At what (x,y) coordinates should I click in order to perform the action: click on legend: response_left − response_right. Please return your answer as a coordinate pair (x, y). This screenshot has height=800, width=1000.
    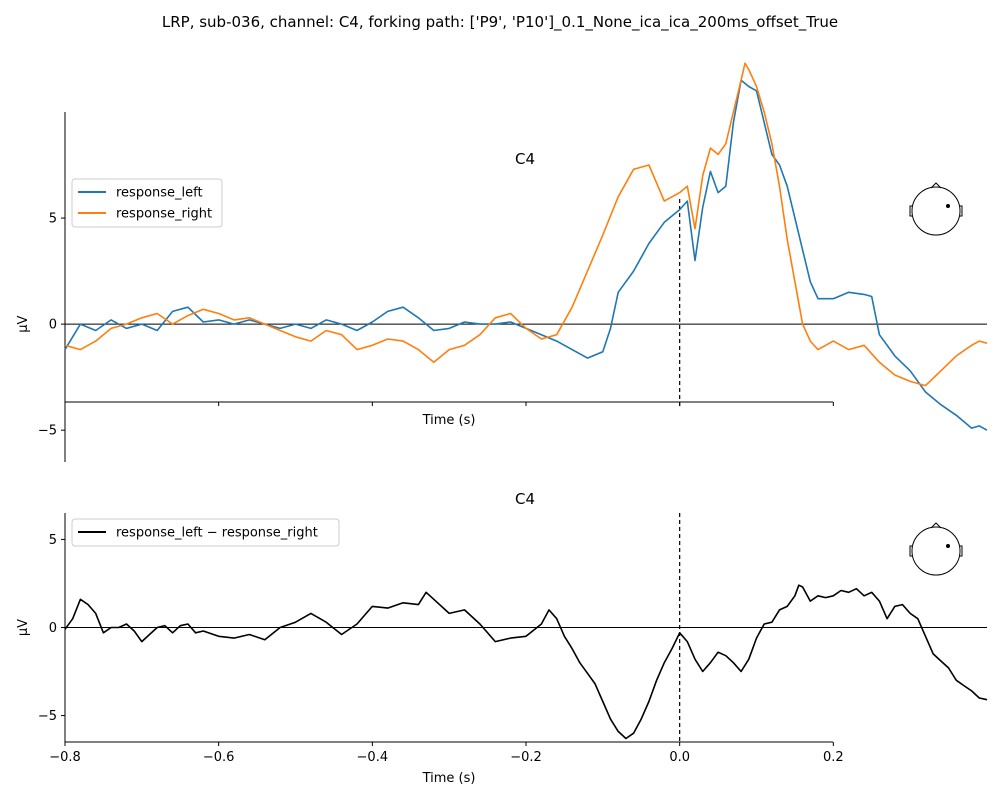
    Looking at the image, I should click on (205, 532).